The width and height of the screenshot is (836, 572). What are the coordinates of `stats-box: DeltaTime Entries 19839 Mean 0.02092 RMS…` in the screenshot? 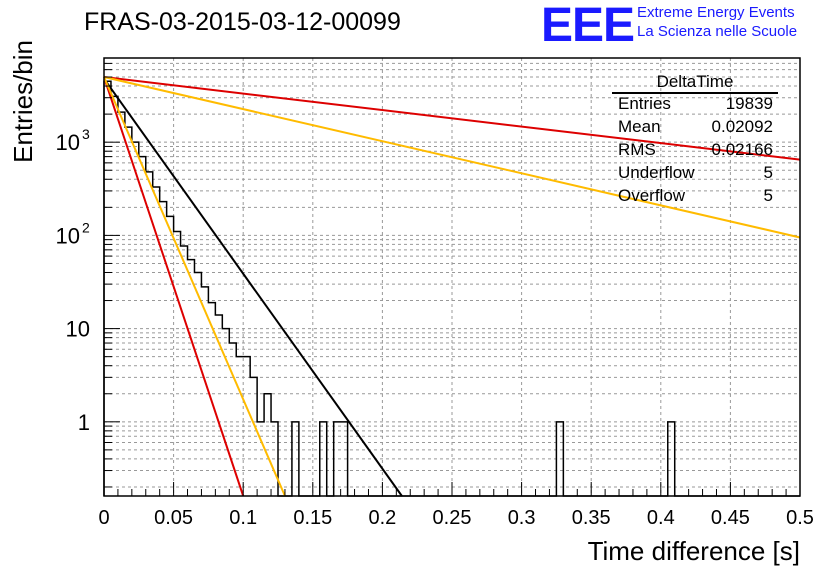 It's located at (695, 140).